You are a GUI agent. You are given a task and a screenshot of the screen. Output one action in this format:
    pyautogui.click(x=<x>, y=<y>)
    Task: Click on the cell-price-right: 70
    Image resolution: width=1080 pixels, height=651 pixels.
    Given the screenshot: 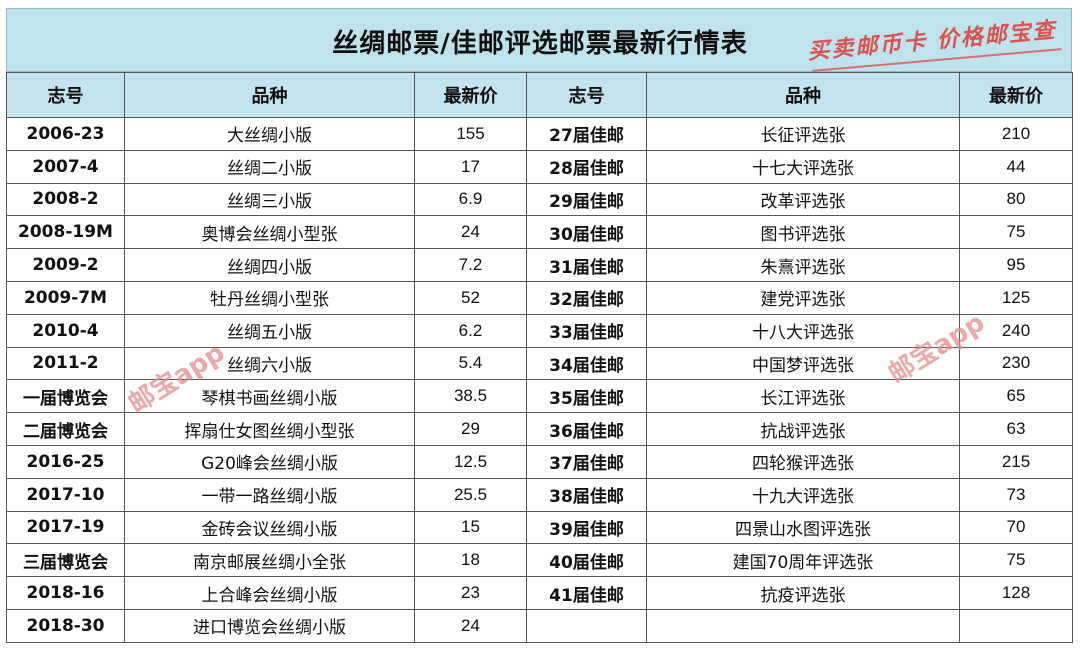 What is the action you would take?
    pyautogui.click(x=1016, y=527)
    